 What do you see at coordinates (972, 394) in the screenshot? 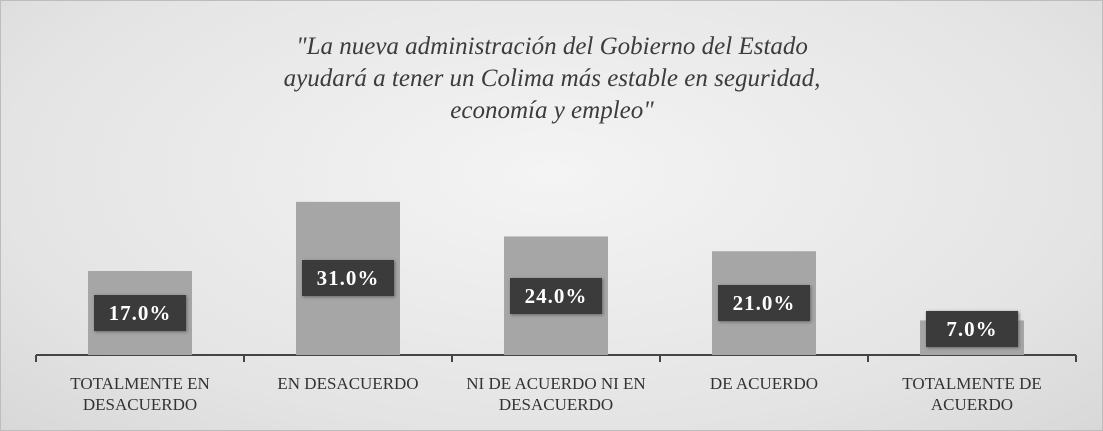
I see `x-tick-label: TOTALMENTE DE ACUERDO` at bounding box center [972, 394].